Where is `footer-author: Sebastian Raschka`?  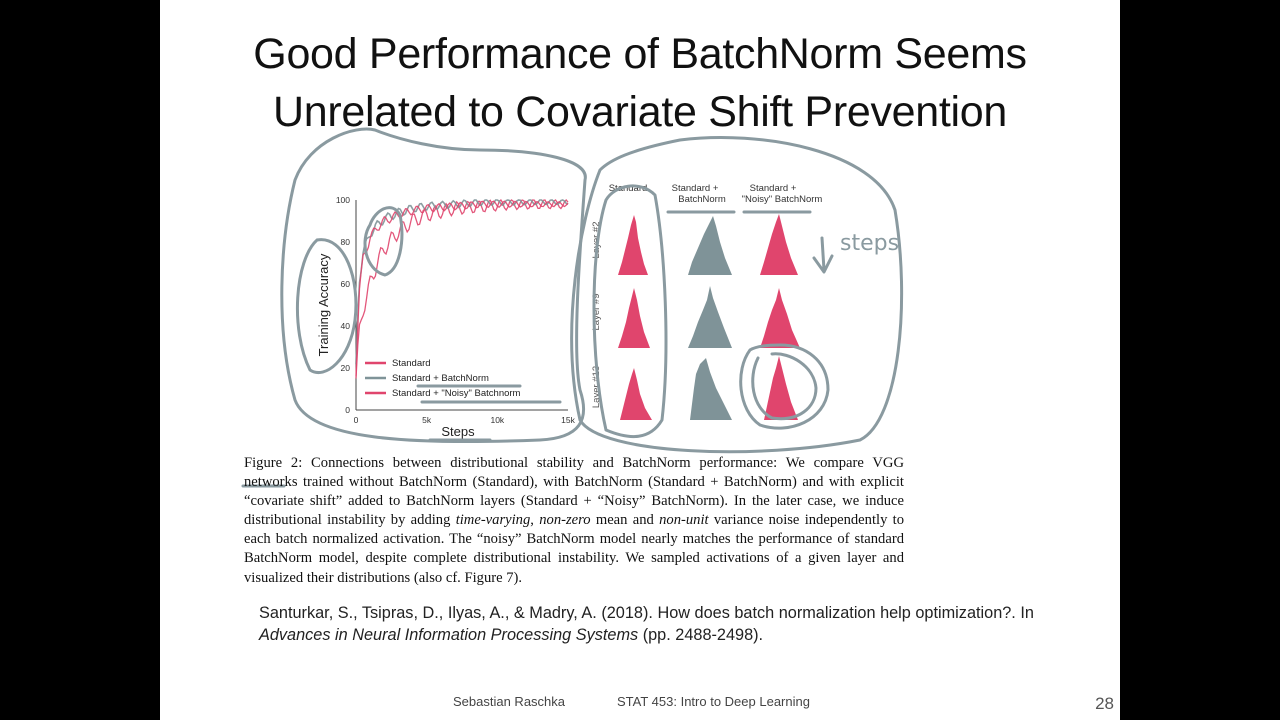 footer-author: Sebastian Raschka is located at coordinates (509, 701).